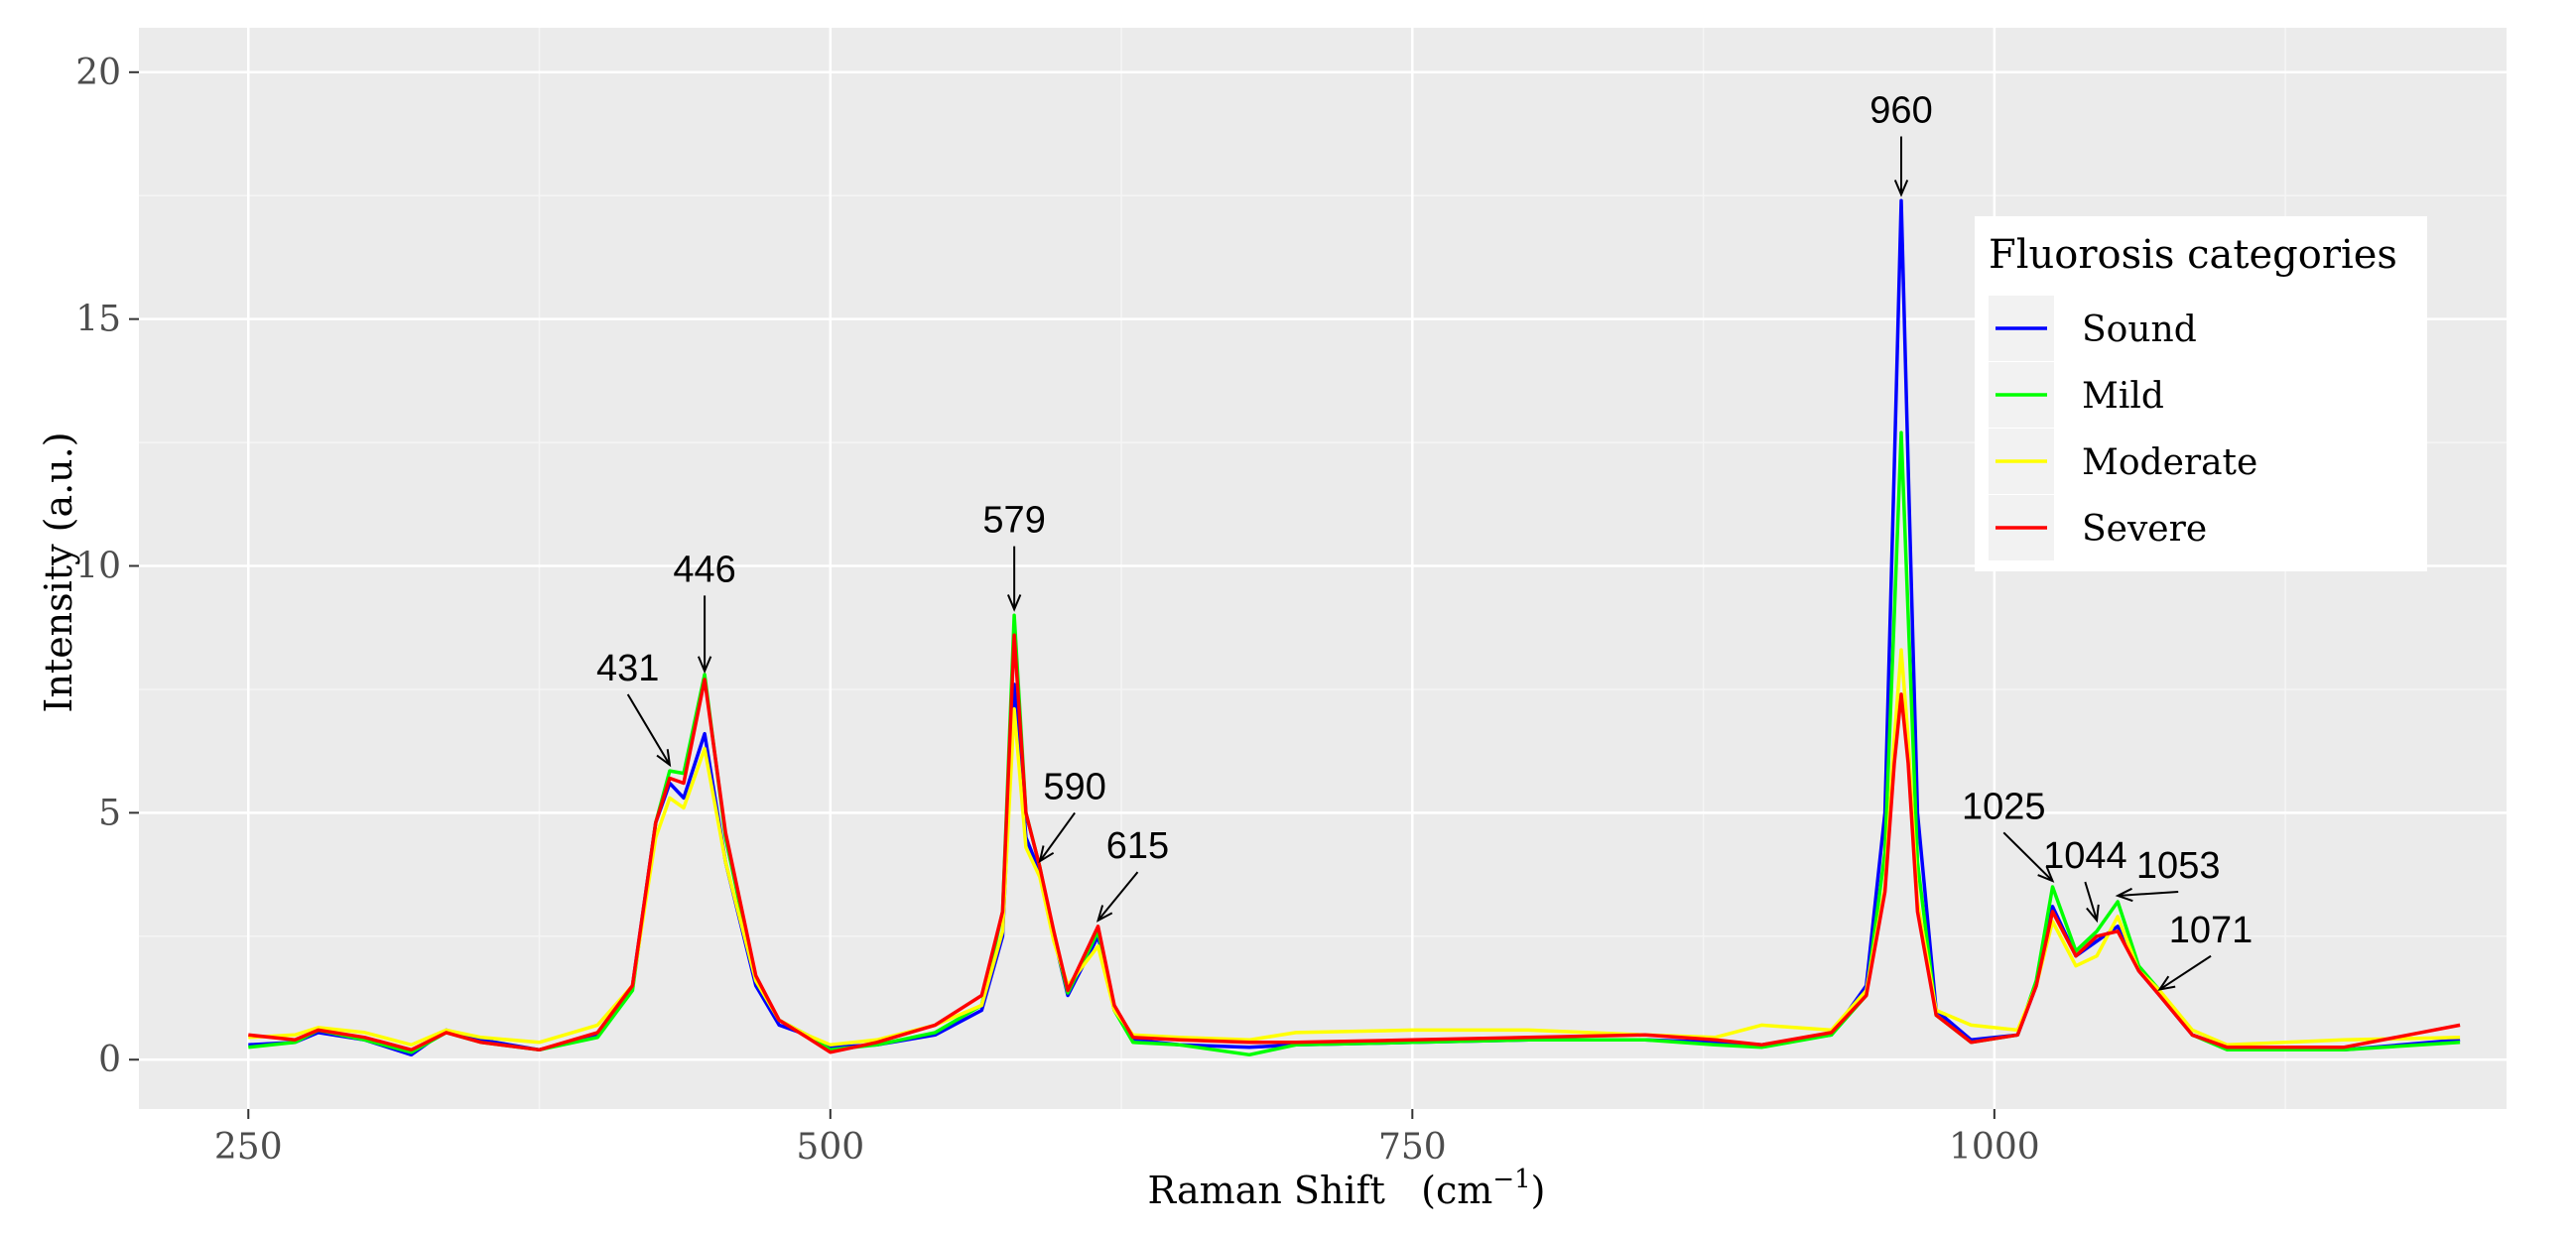  I want to click on legend-items: Sound Mild Moderate Severe, so click(2123, 428).